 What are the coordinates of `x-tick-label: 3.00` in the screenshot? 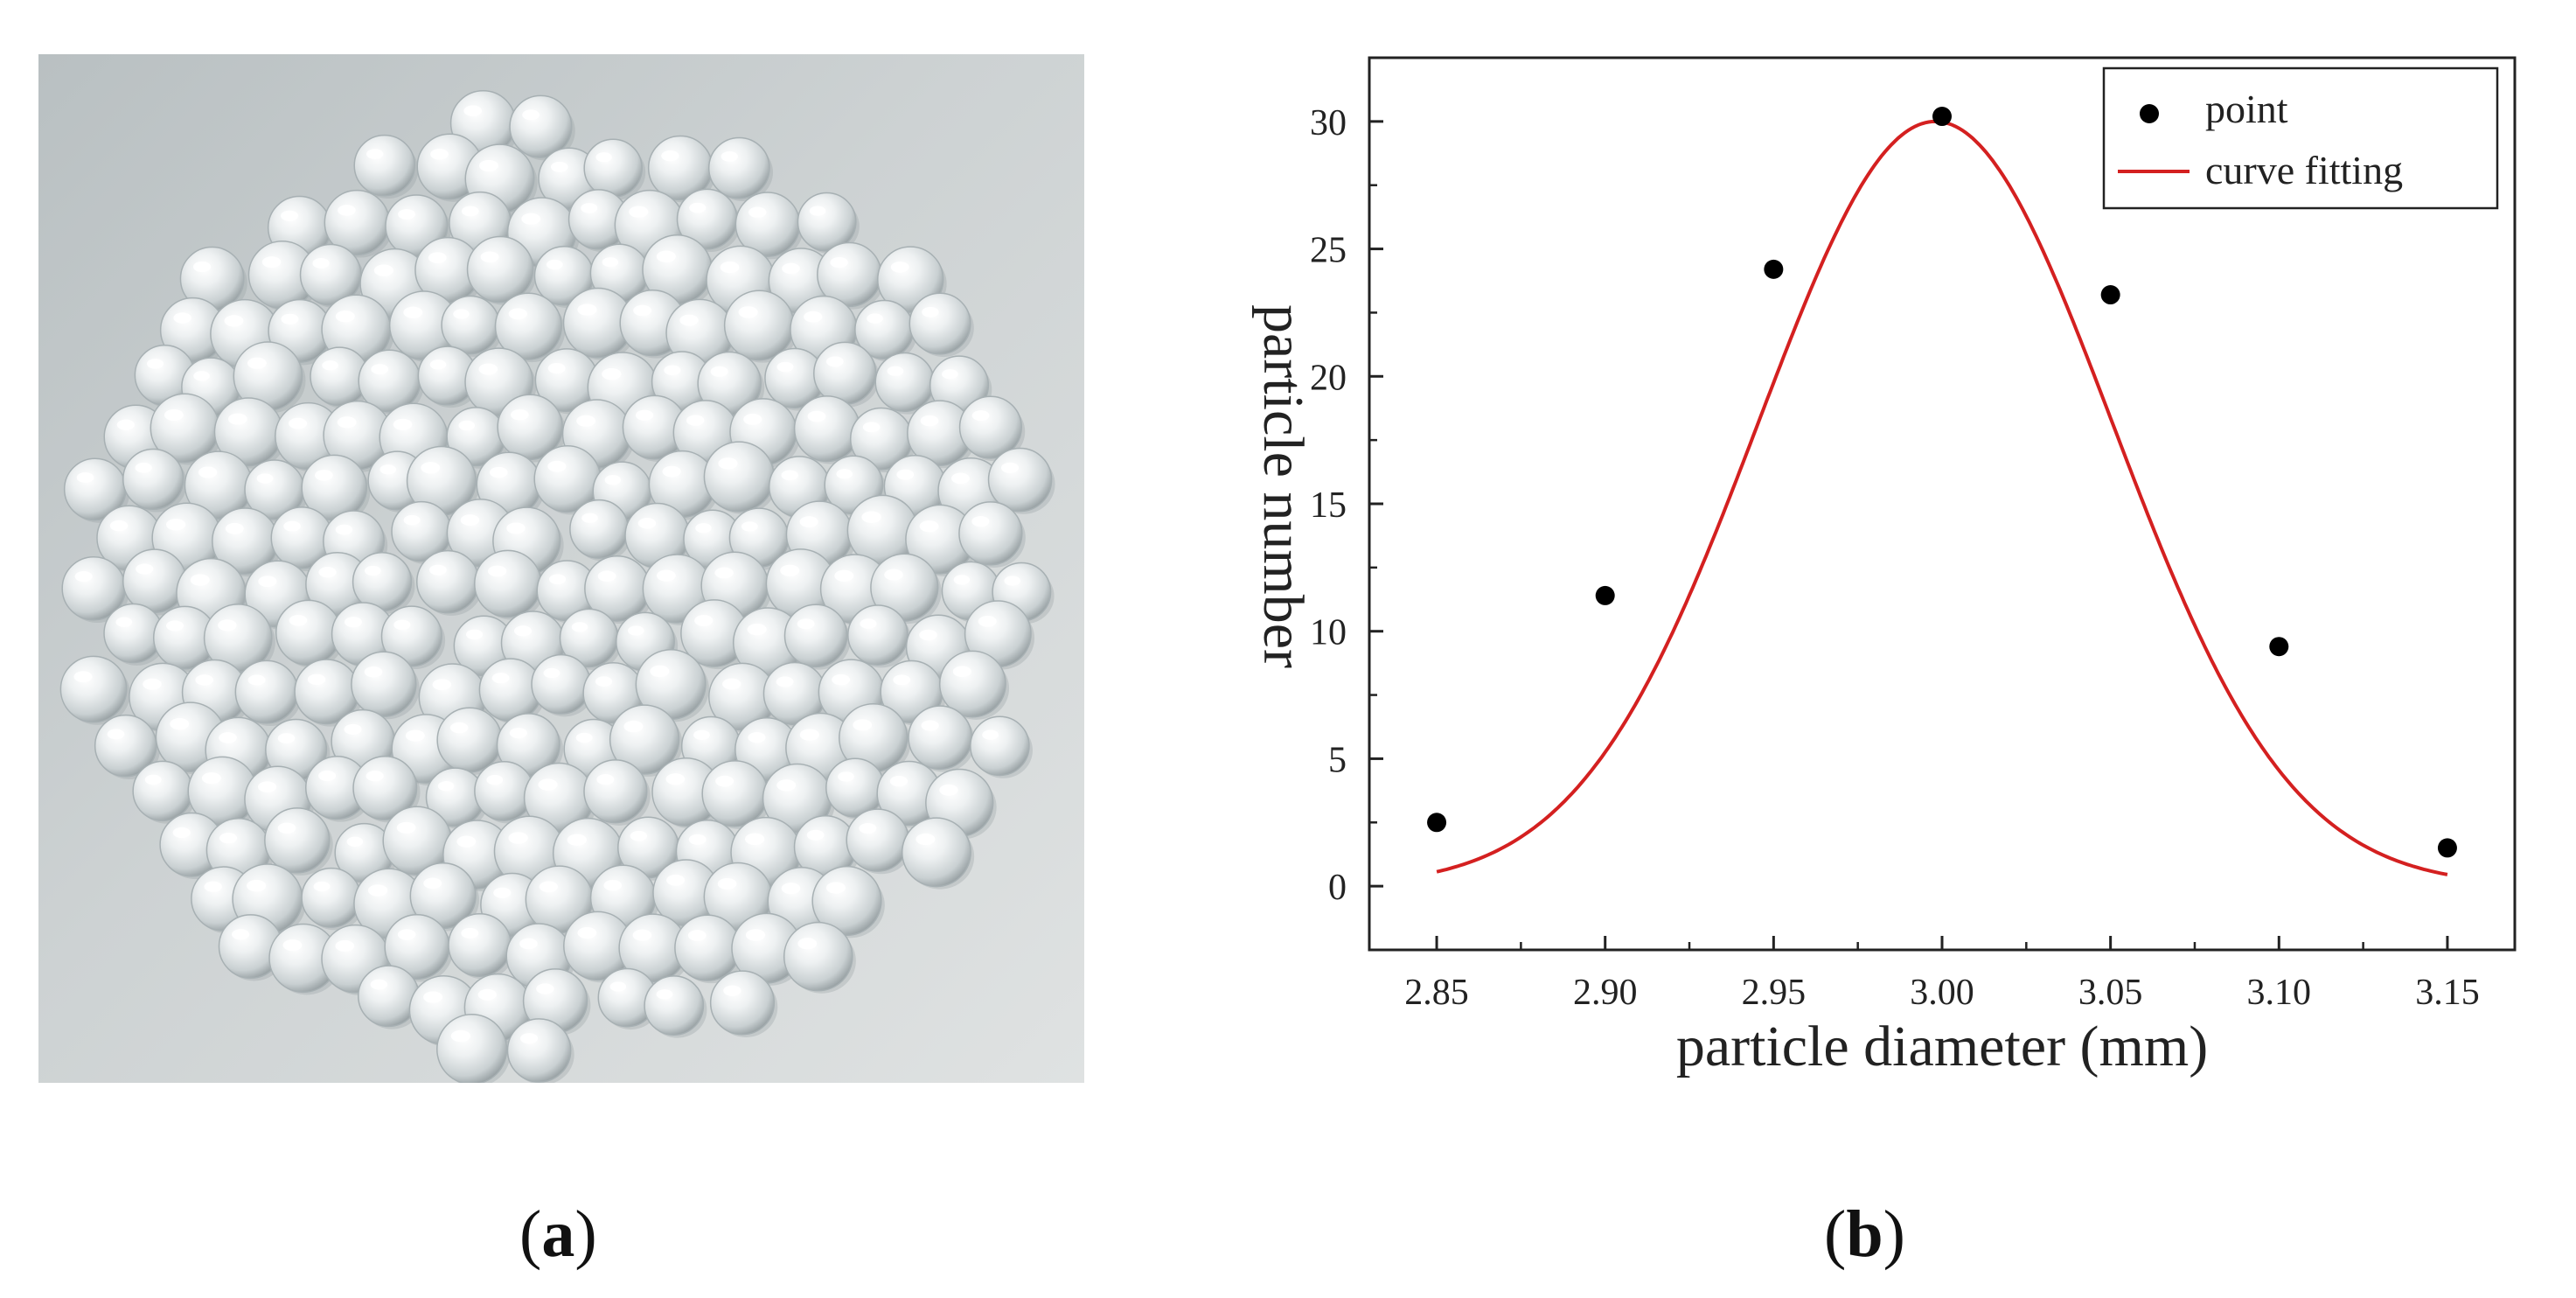 It's located at (1942, 993).